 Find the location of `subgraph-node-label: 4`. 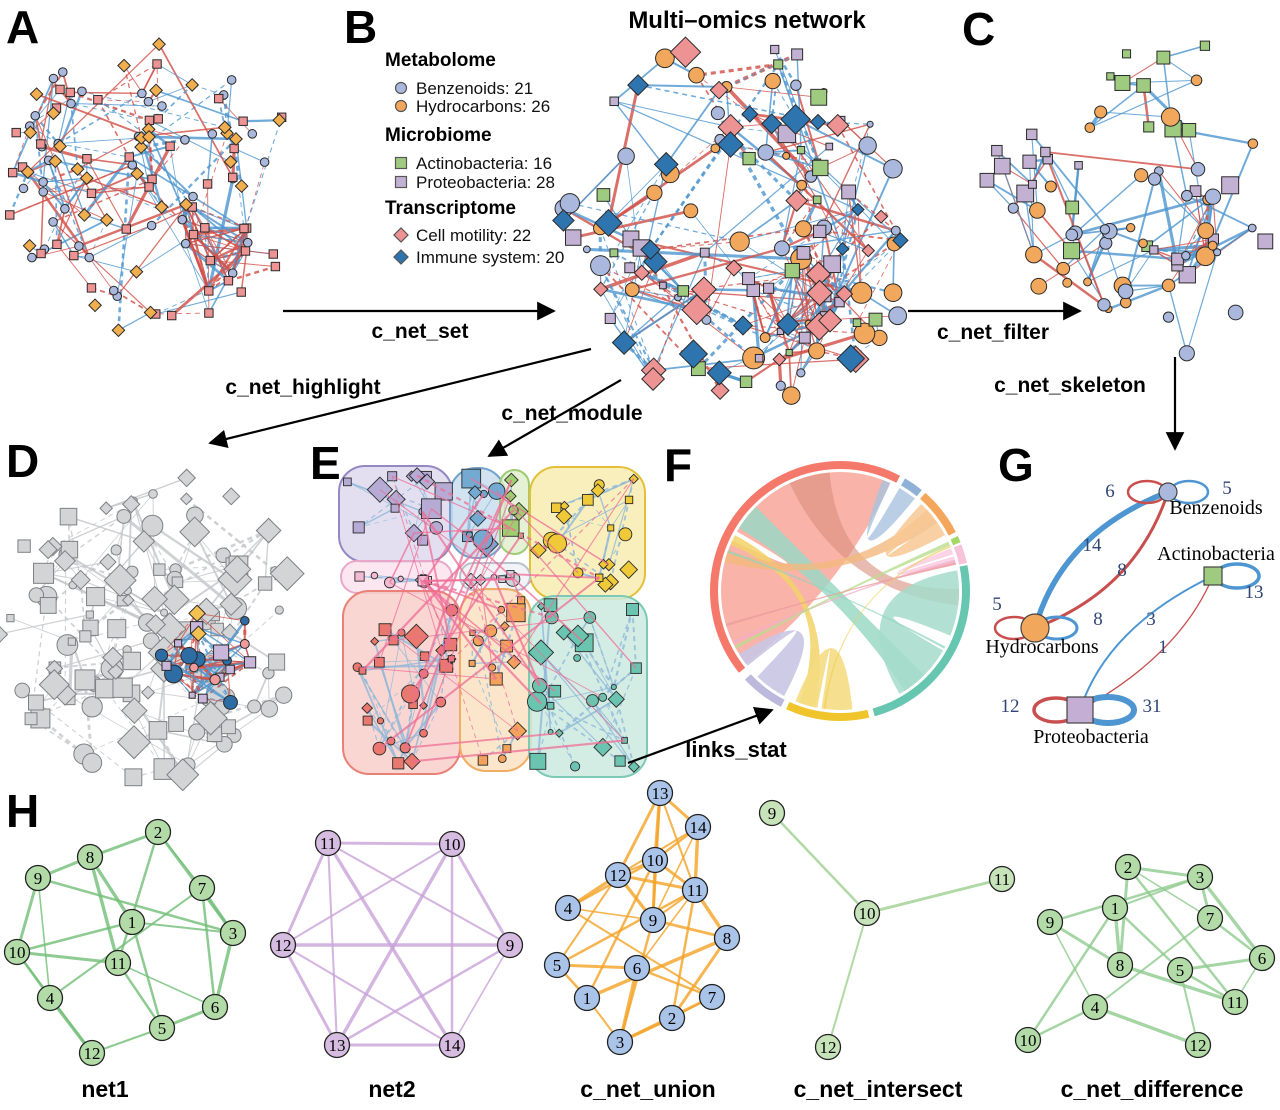

subgraph-node-label: 4 is located at coordinates (568, 908).